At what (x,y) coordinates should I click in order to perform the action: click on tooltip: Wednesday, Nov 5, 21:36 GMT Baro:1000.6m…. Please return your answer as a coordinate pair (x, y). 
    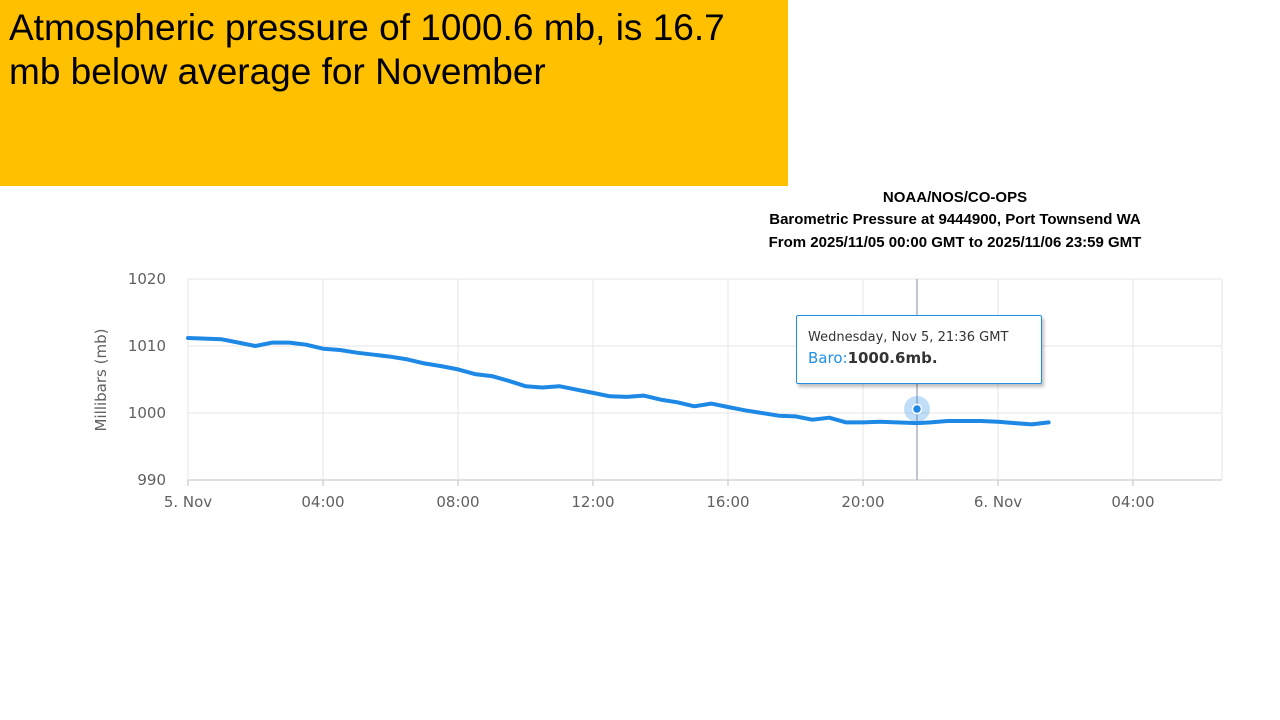
    Looking at the image, I should click on (919, 349).